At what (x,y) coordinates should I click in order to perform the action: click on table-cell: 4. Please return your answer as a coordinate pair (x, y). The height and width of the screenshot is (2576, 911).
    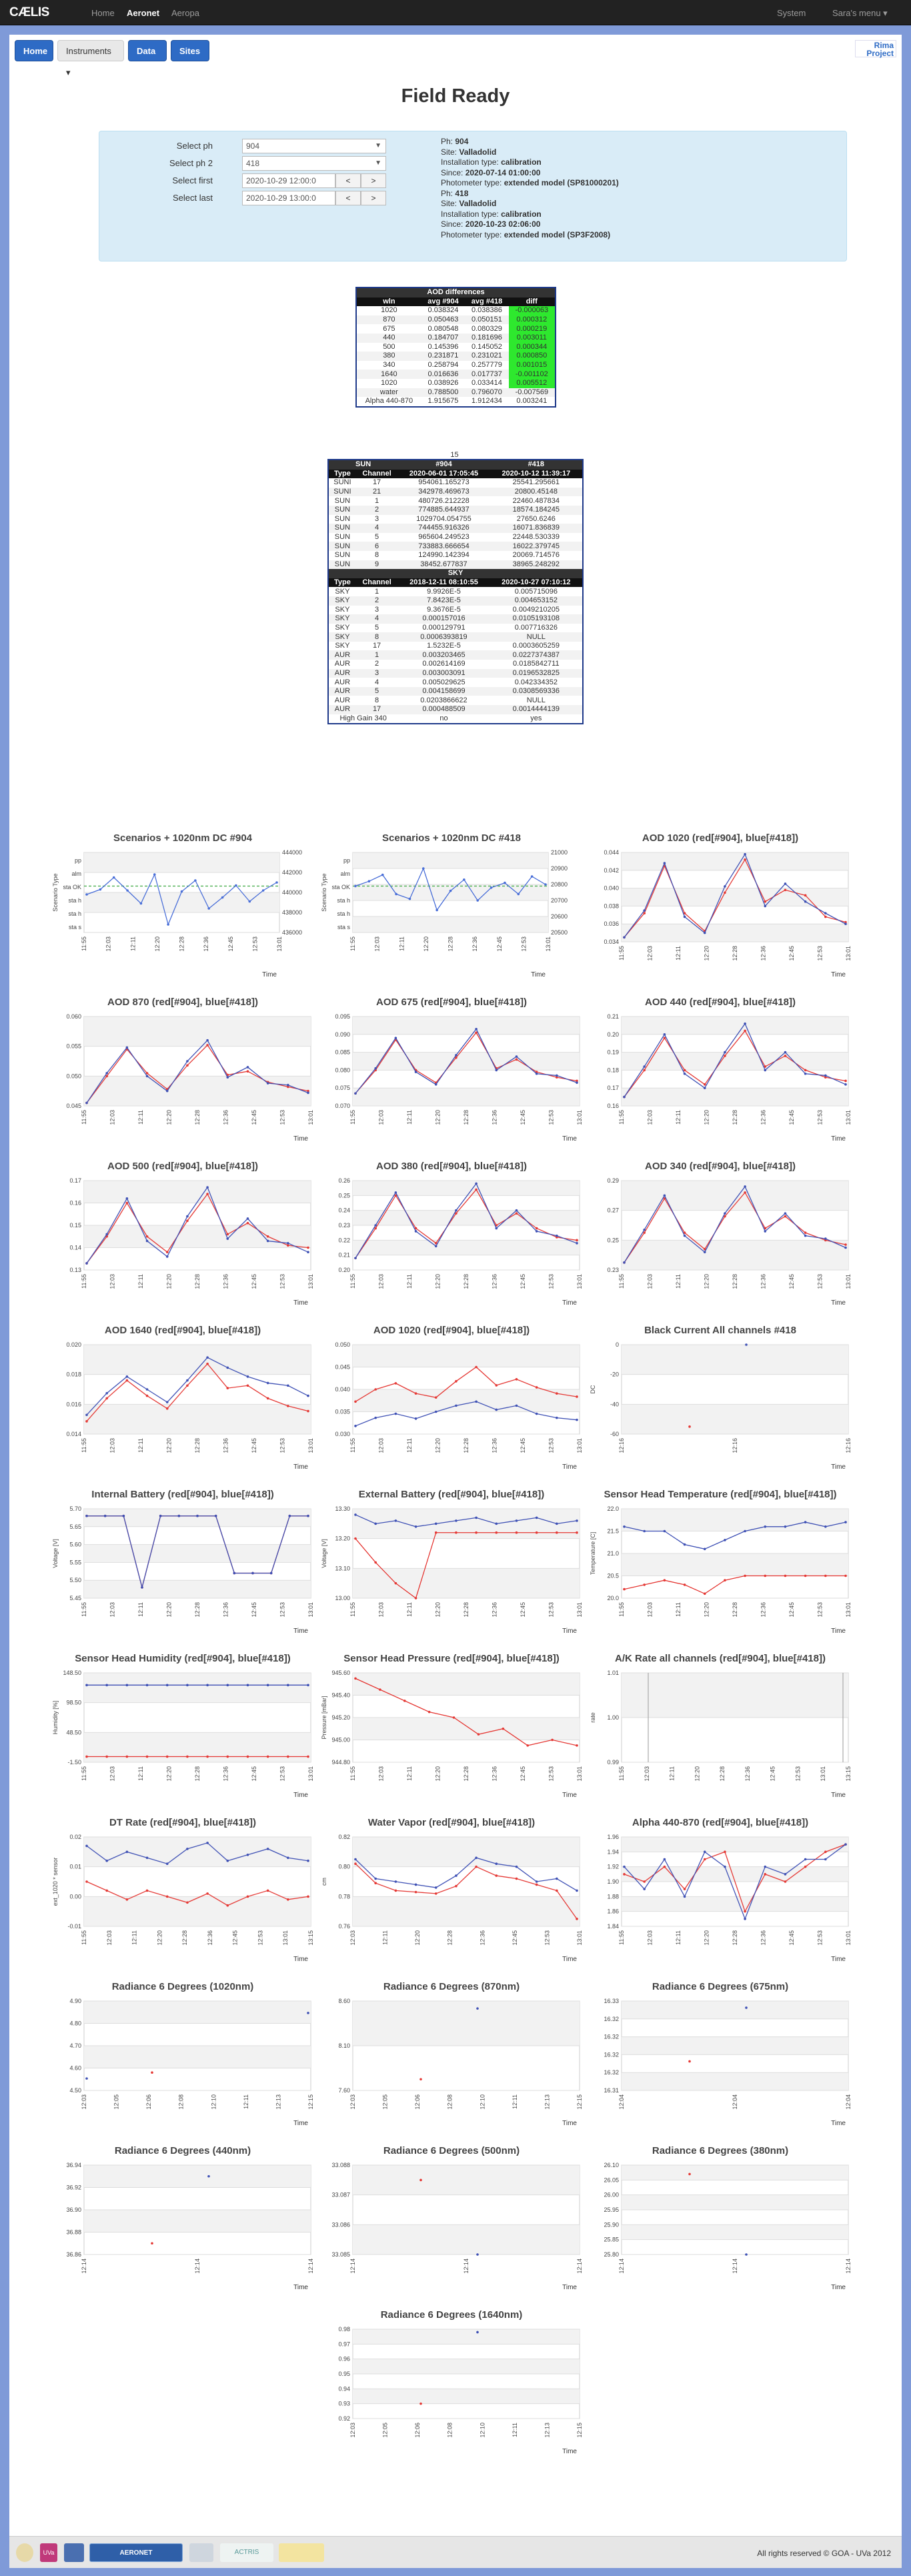
    Looking at the image, I should click on (377, 682).